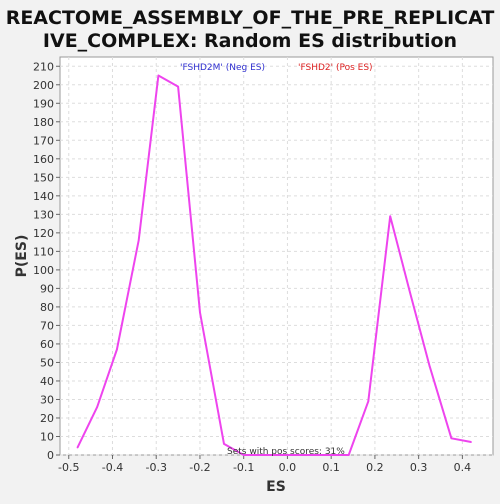  Describe the element at coordinates (286, 452) in the screenshot. I see `sets-with-pos-label: Sets with pos scores: 31%` at that location.